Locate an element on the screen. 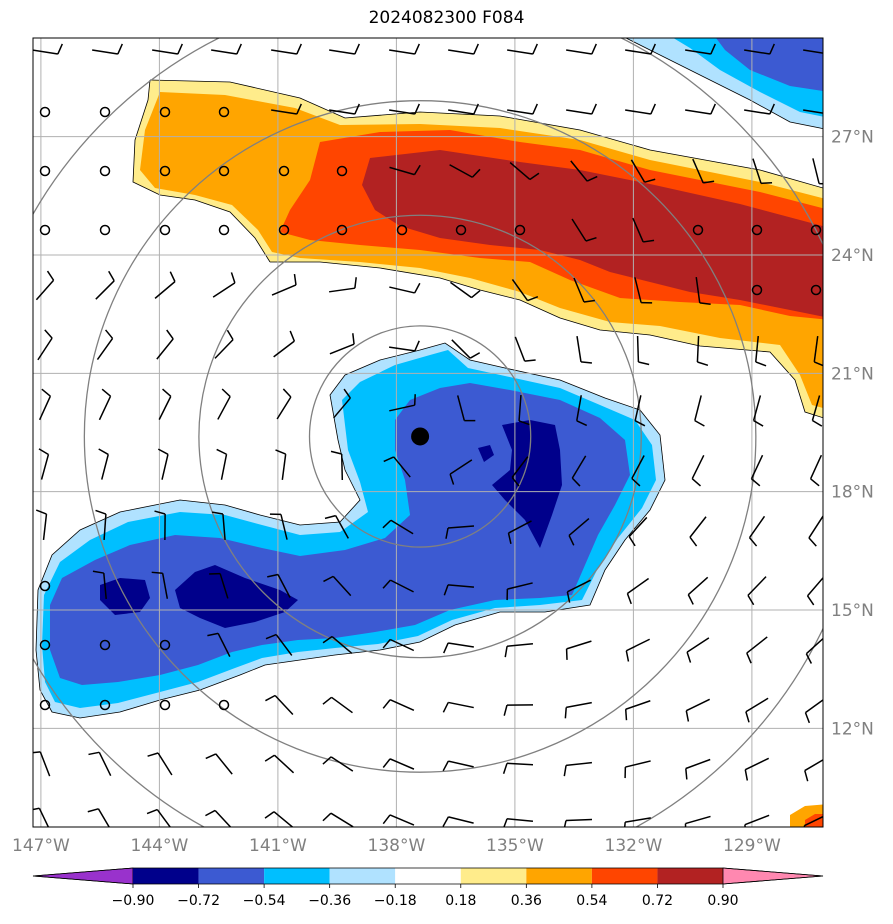 The image size is (893, 924). lon-tick-label: 147°W is located at coordinates (41, 846).